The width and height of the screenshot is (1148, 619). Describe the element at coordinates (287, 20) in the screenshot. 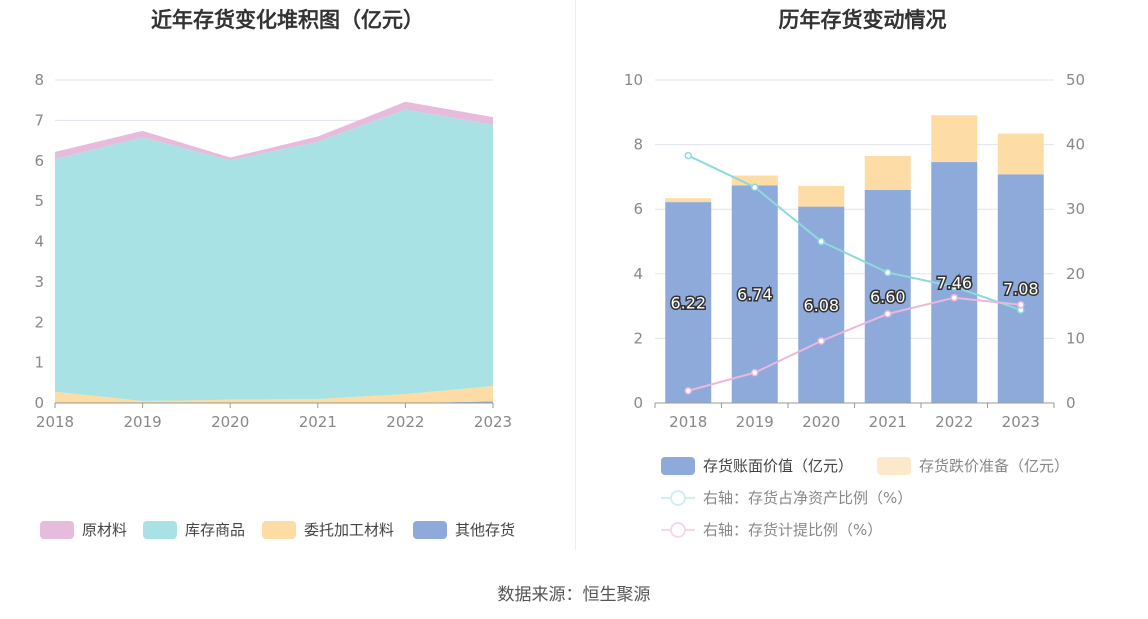

I see `left-chart-title: 近年存货变化堆积图（亿元）` at that location.